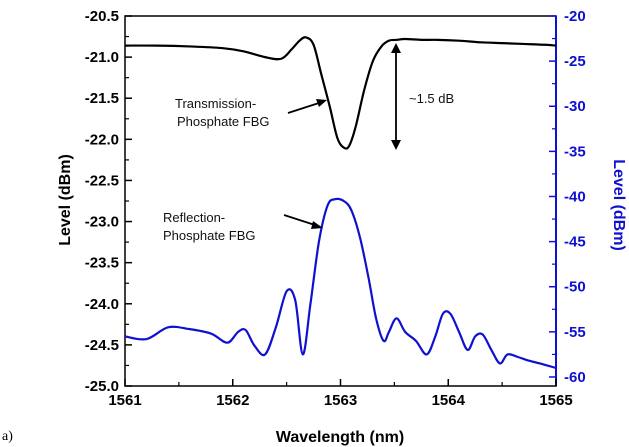 This screenshot has height=447, width=629. I want to click on x-tick-label: 1562, so click(232, 400).